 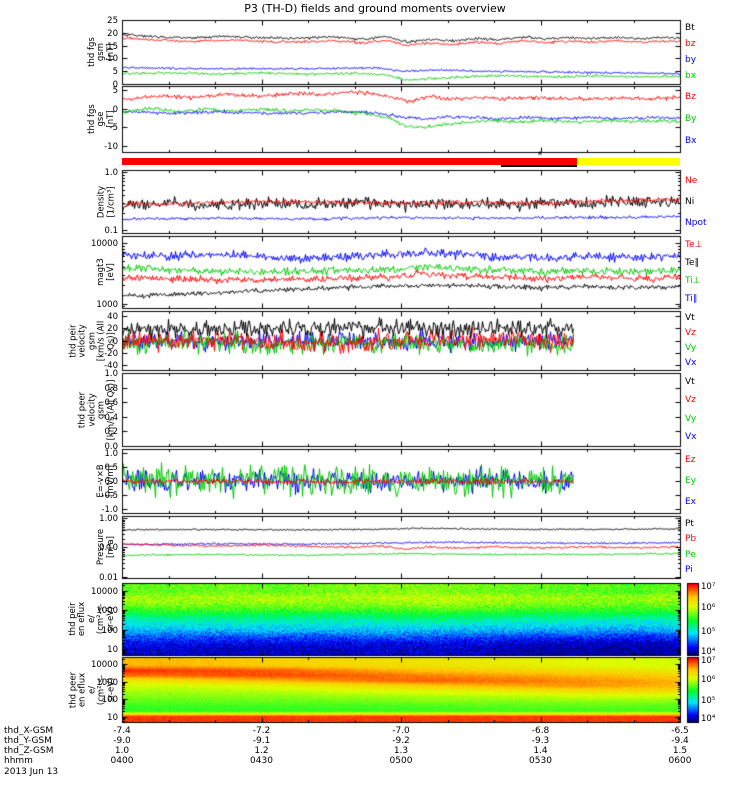 What do you see at coordinates (690, 28) in the screenshot?
I see `fgs_gsm-legend-0: Bt` at bounding box center [690, 28].